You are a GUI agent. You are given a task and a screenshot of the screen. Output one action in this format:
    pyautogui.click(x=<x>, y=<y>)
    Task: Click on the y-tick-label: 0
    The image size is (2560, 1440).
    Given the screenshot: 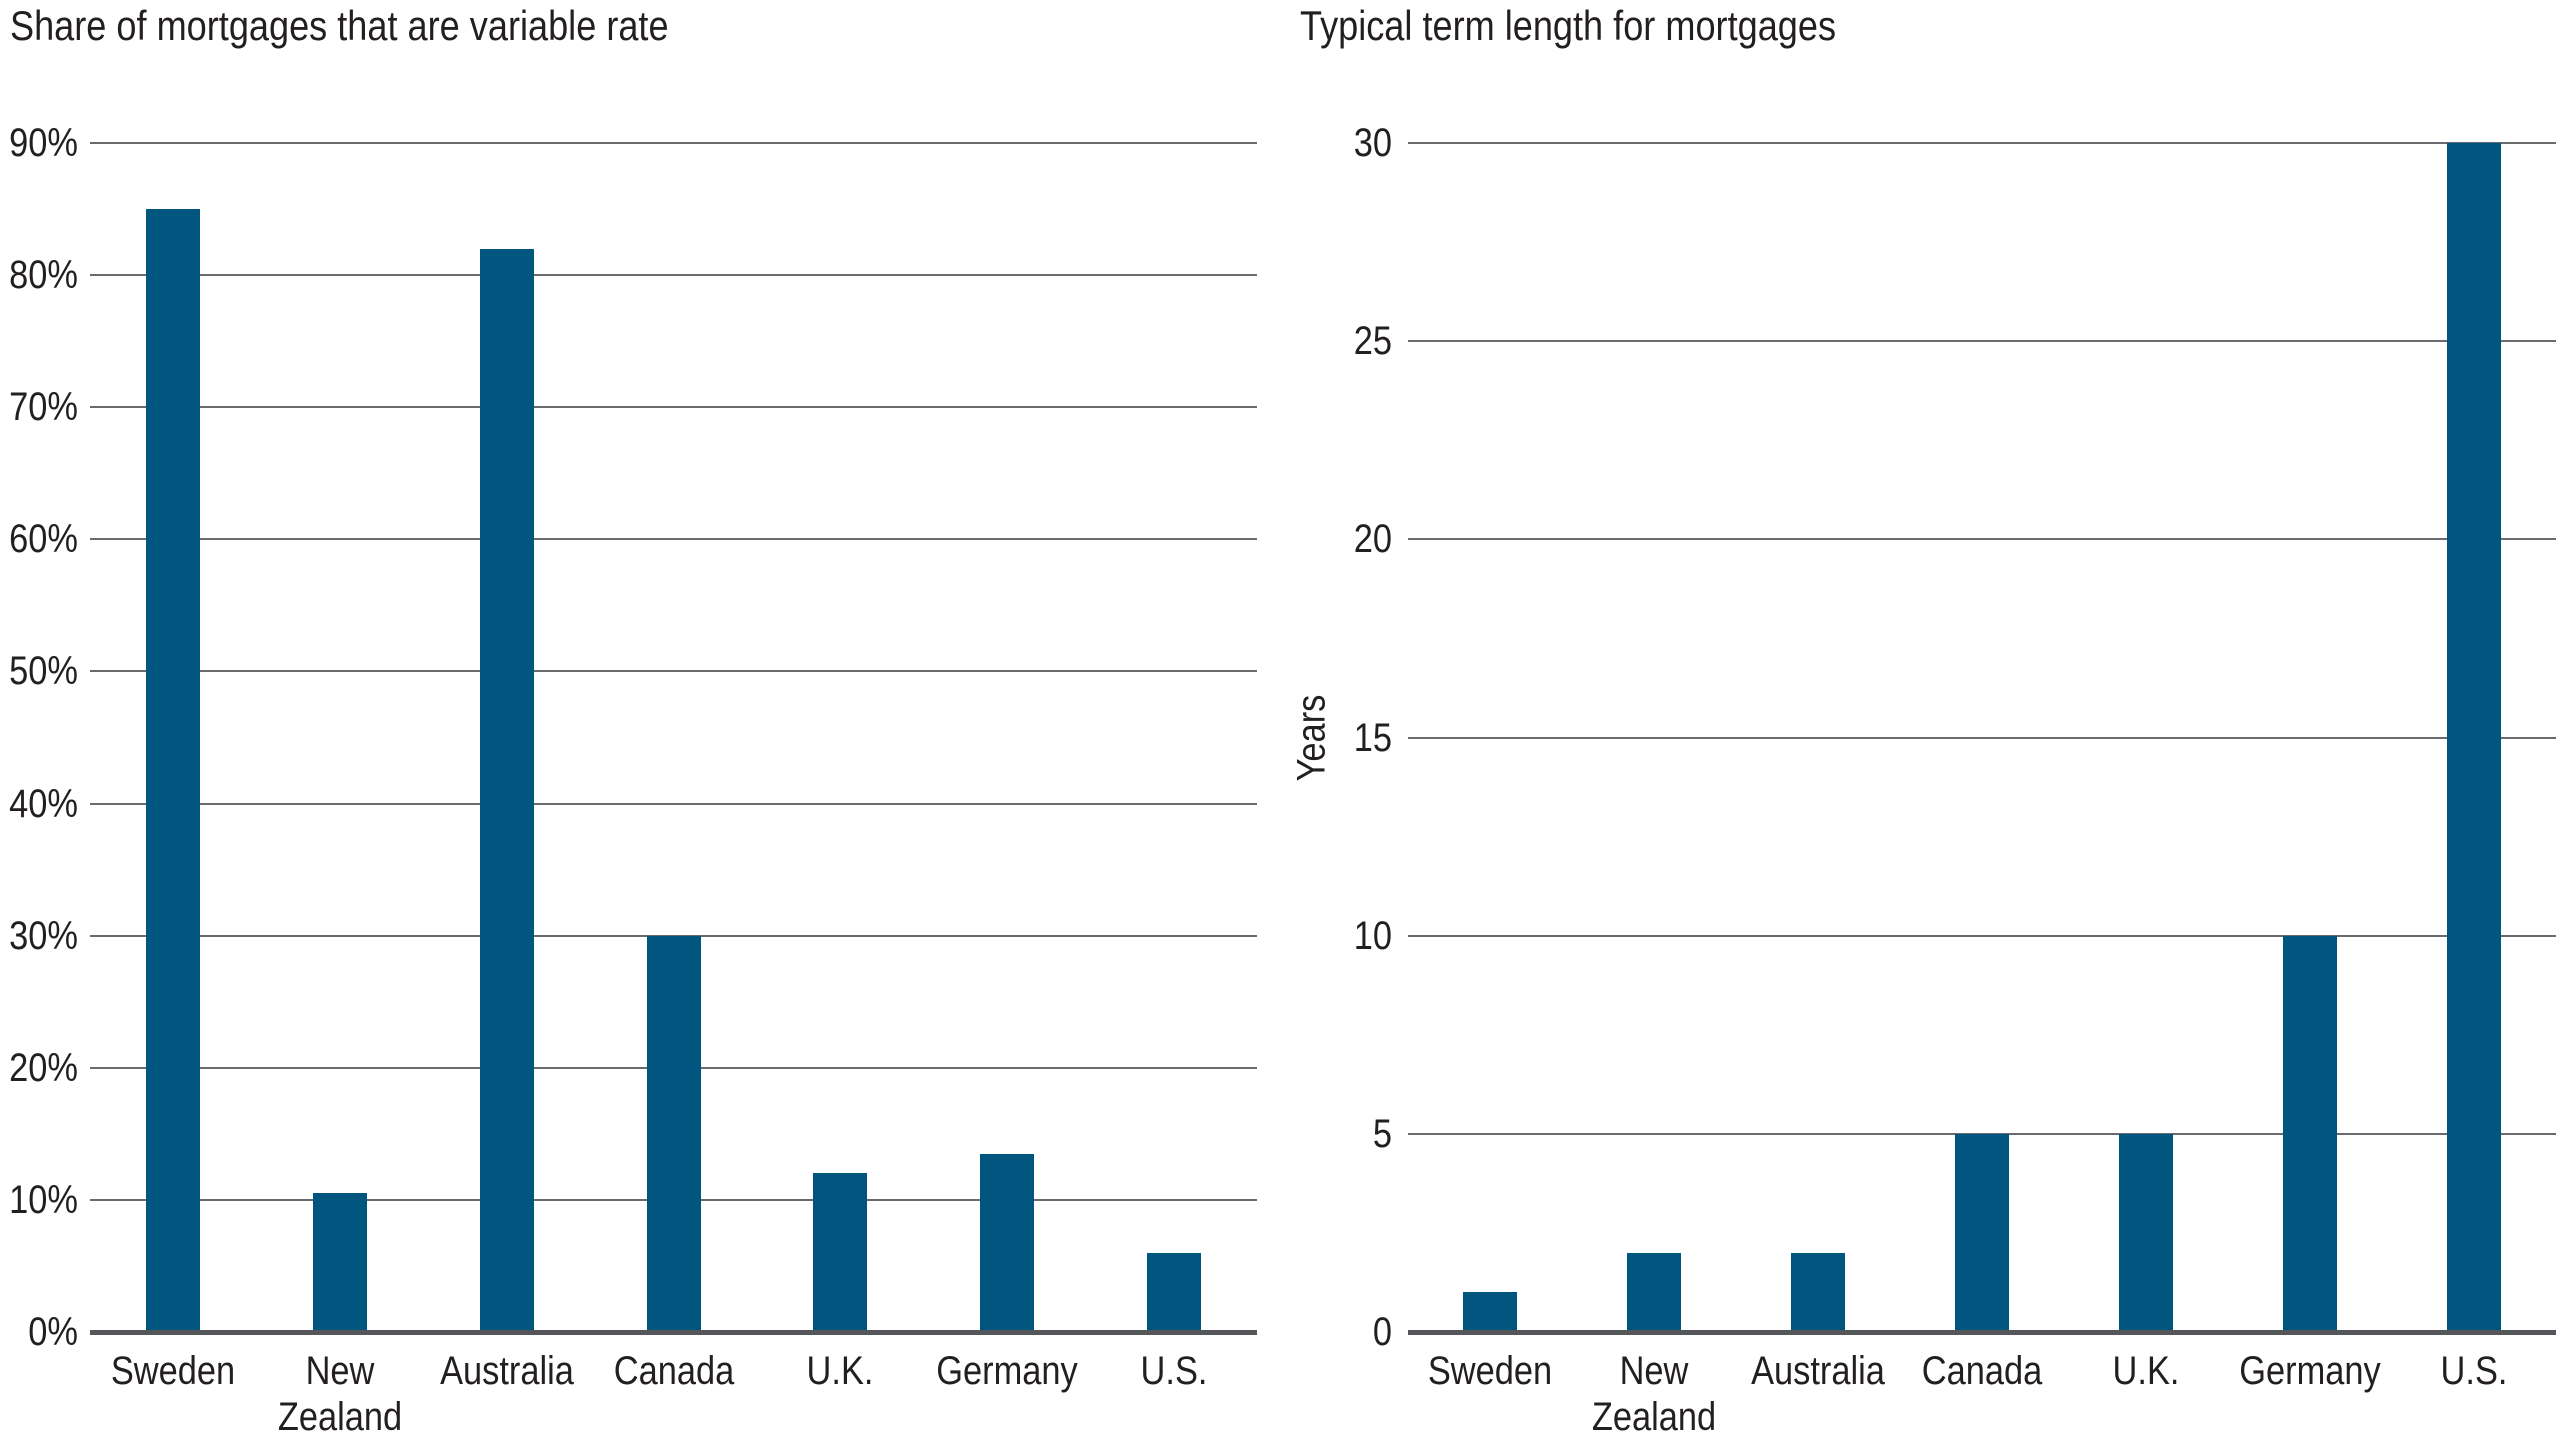 What is the action you would take?
    pyautogui.click(x=1382, y=1332)
    